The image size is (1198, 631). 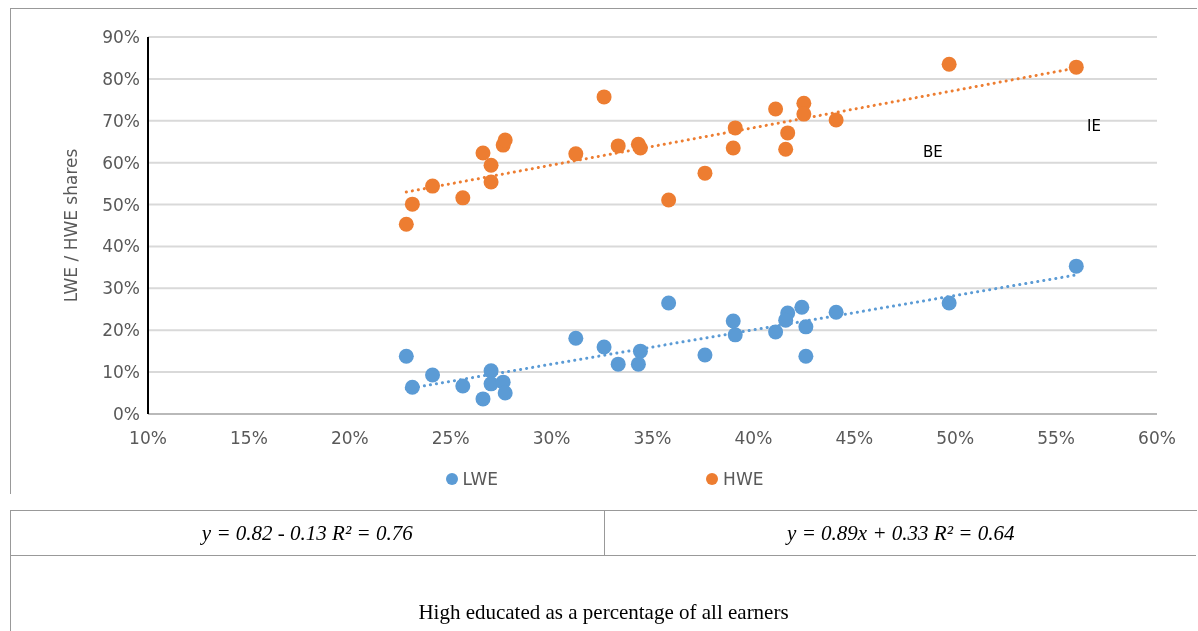 I want to click on x-tick-label: 45%, so click(x=854, y=438).